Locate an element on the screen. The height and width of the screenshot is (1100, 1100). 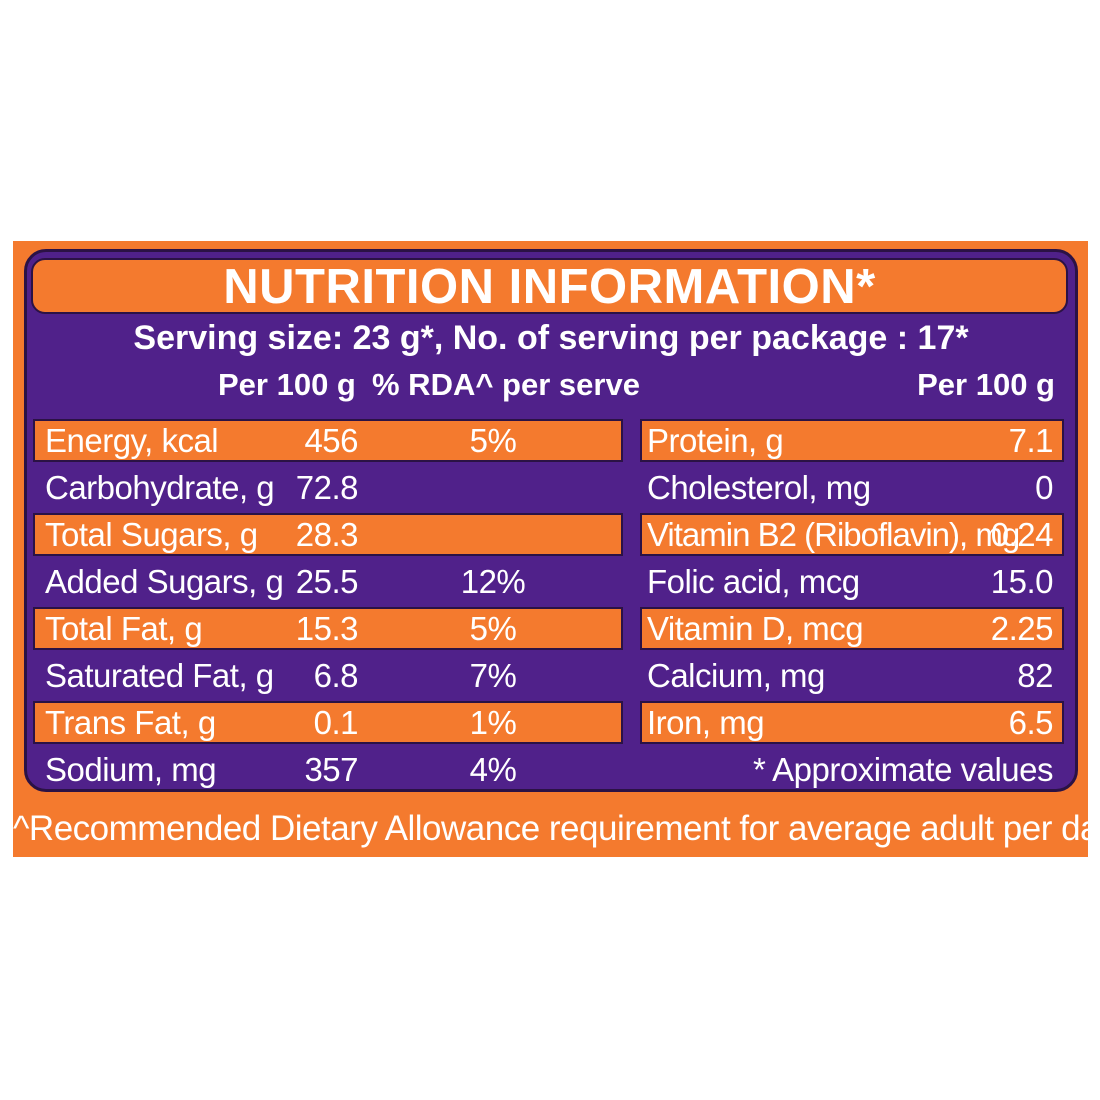
nutrient-name: Saturated Fat, g is located at coordinates (159, 675).